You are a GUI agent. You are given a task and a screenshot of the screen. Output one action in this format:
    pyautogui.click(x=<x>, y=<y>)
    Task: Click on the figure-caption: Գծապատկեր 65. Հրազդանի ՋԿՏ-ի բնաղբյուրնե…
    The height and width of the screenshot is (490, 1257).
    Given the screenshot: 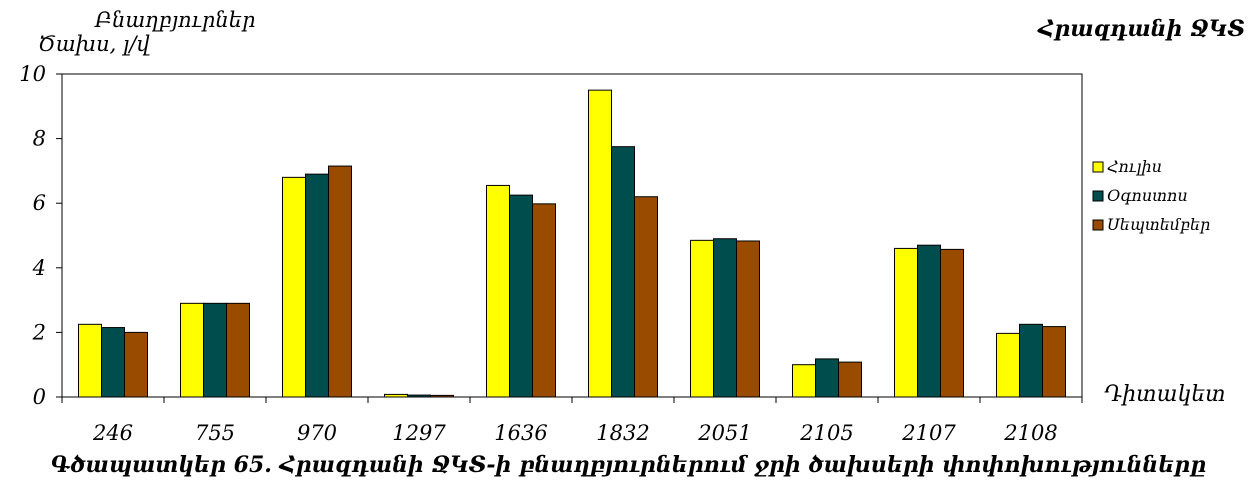 What is the action you would take?
    pyautogui.click(x=628, y=465)
    